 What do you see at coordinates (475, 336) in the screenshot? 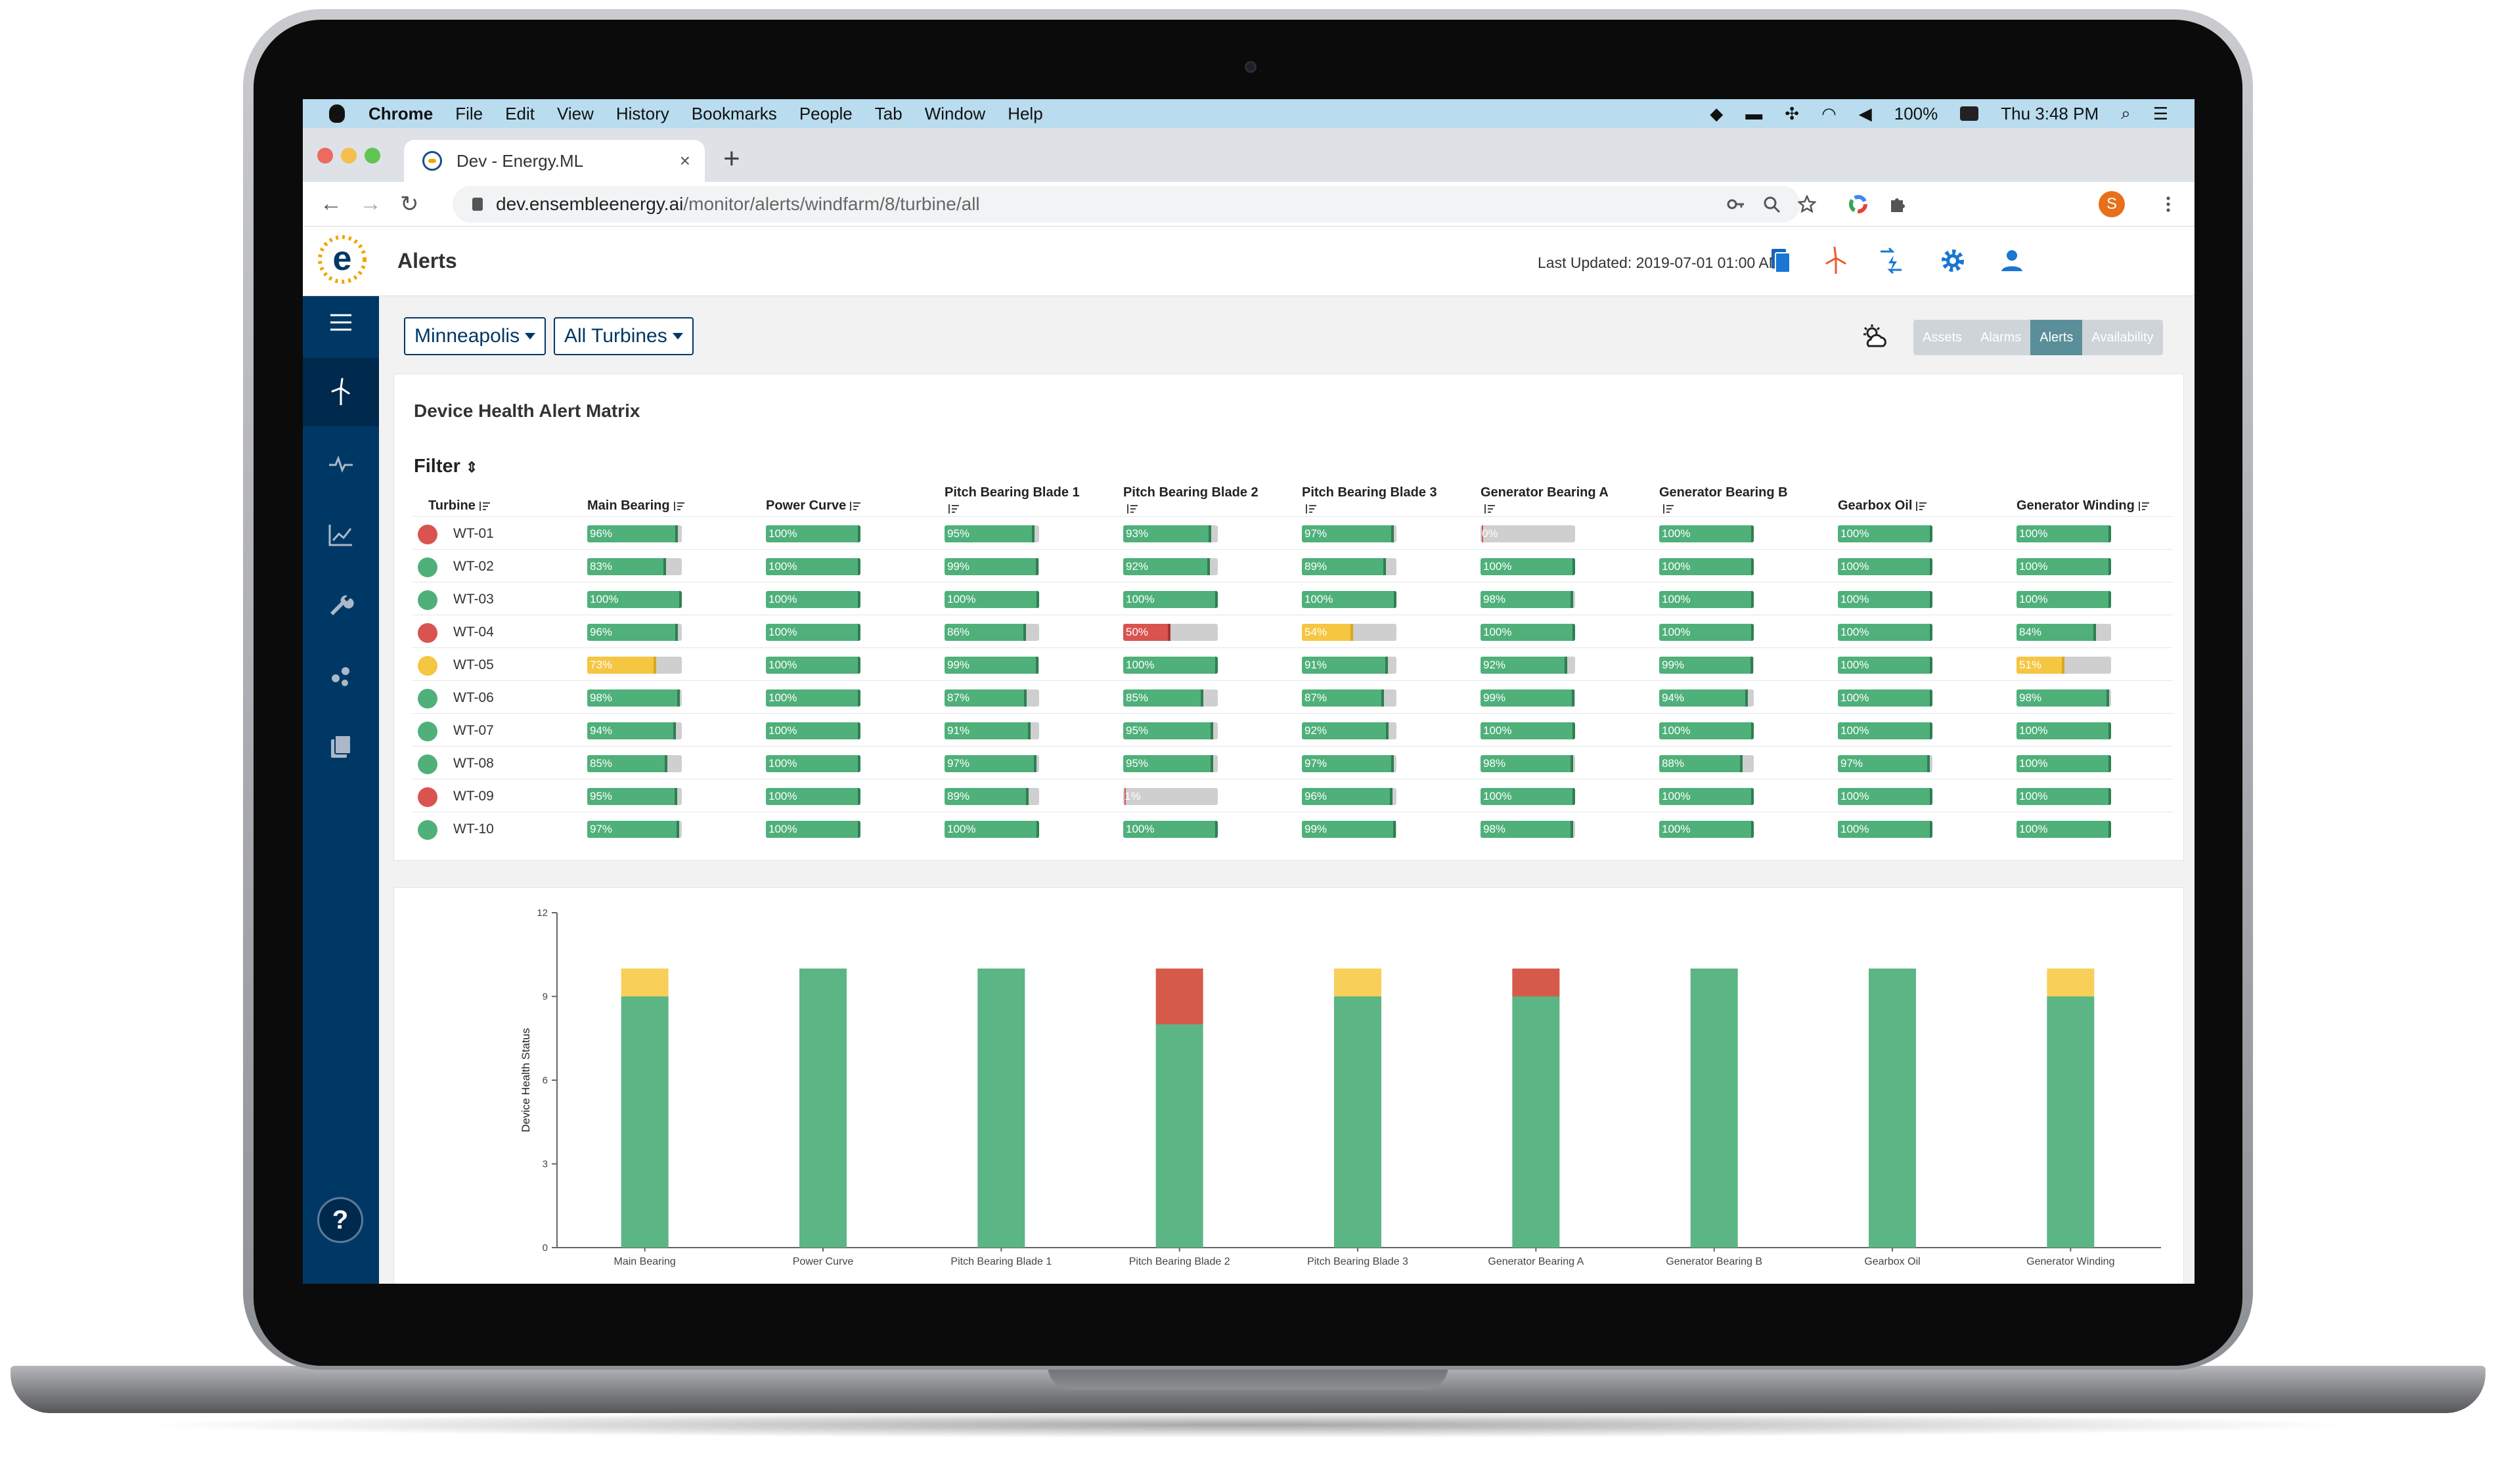
I see `location-dropdown: Minneapolis` at bounding box center [475, 336].